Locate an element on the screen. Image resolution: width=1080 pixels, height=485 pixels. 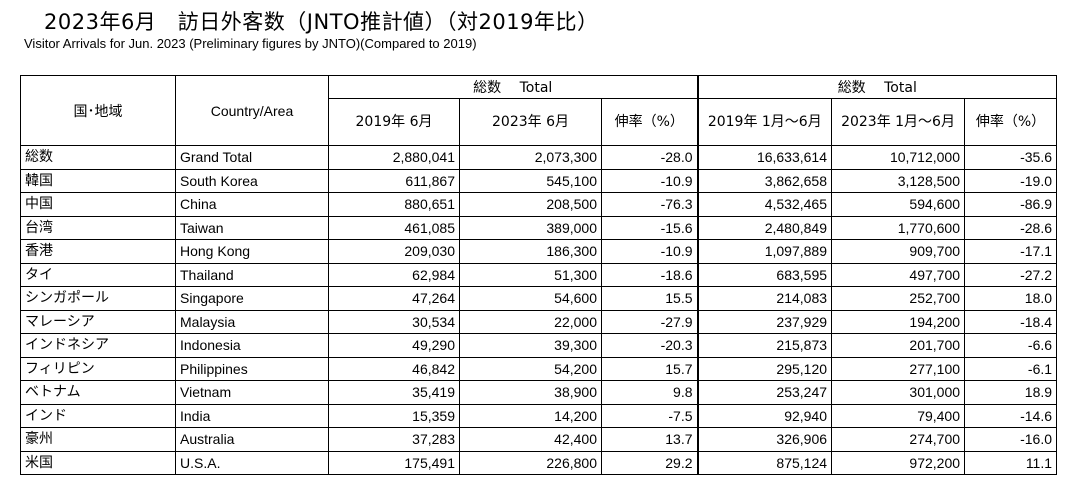
header-row-groups: 国･地域 Country/Area 総数 Total 総数 Total is located at coordinates (539, 110).